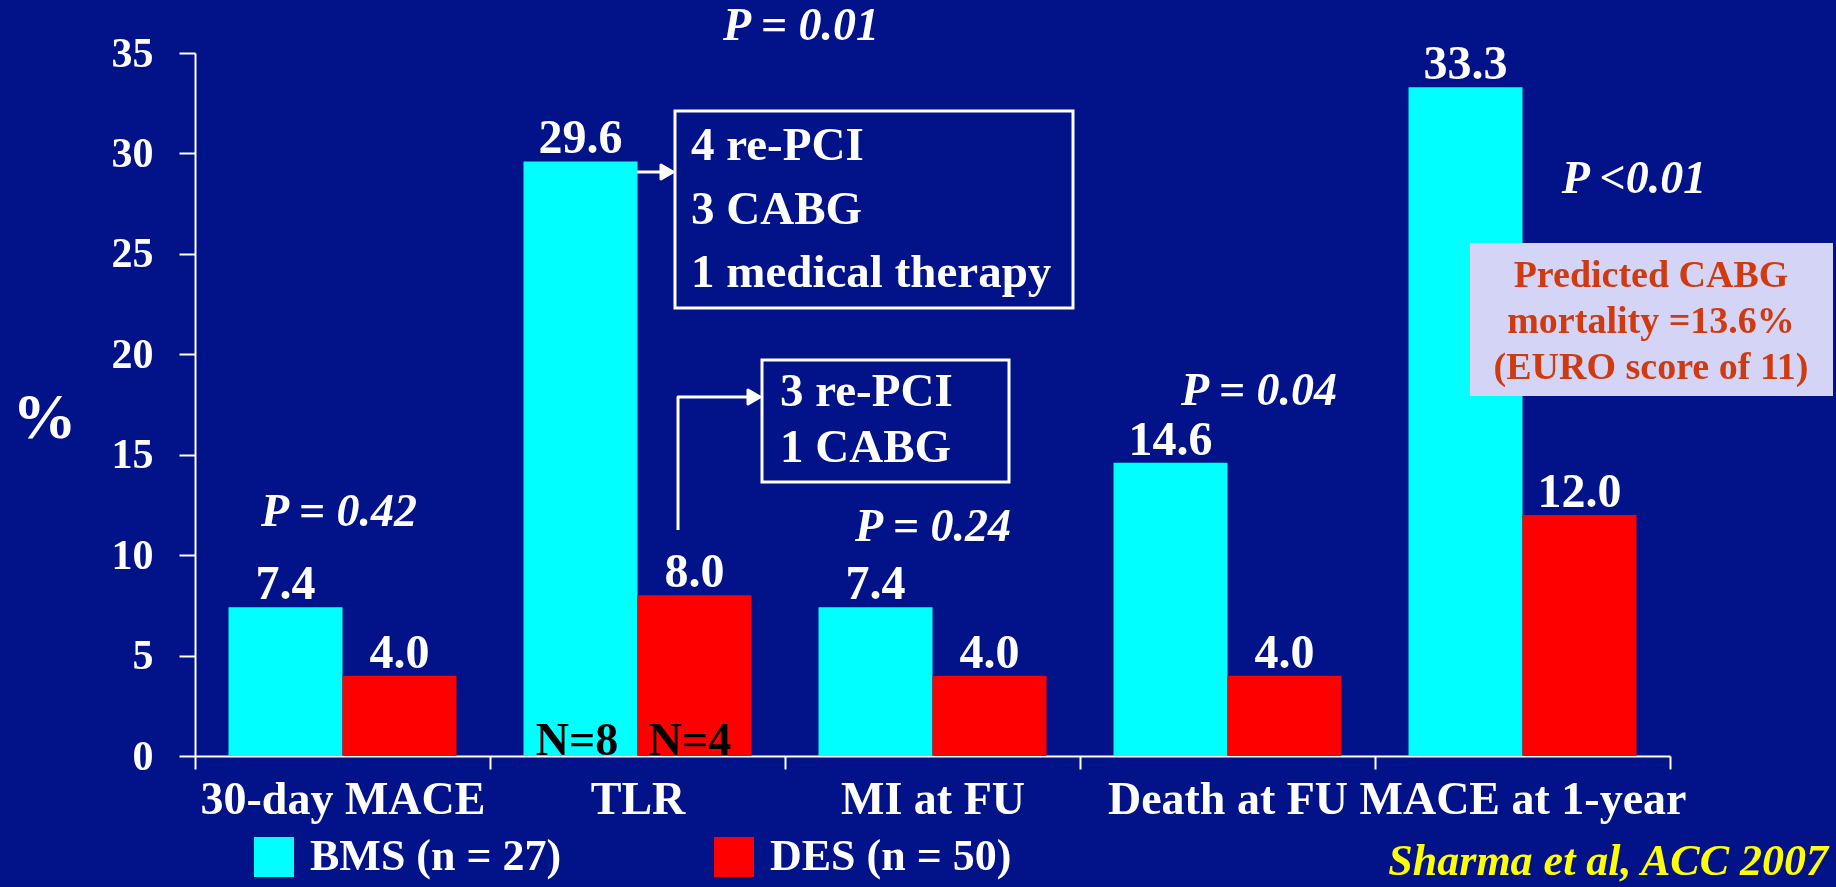 This screenshot has height=887, width=1836. Describe the element at coordinates (866, 418) in the screenshot. I see `annotation: 3 re-PCI 1 CABG` at that location.